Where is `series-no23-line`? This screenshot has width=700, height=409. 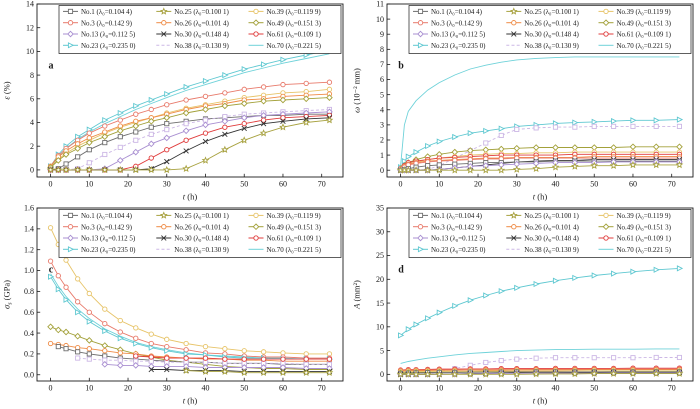
series-no23-line is located at coordinates (190, 318).